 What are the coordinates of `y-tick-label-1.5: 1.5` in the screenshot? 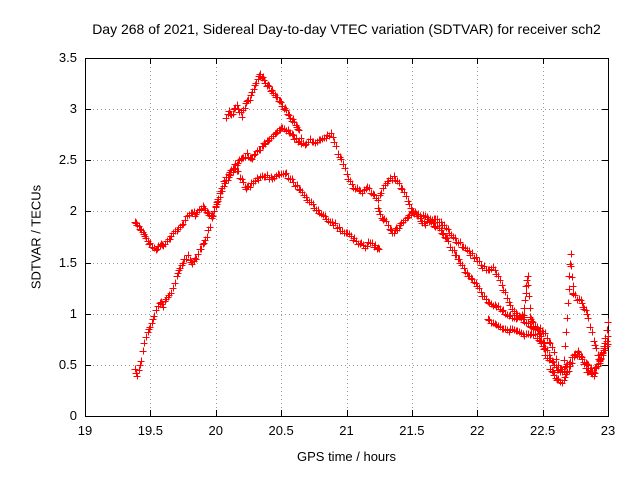 It's located at (67, 262).